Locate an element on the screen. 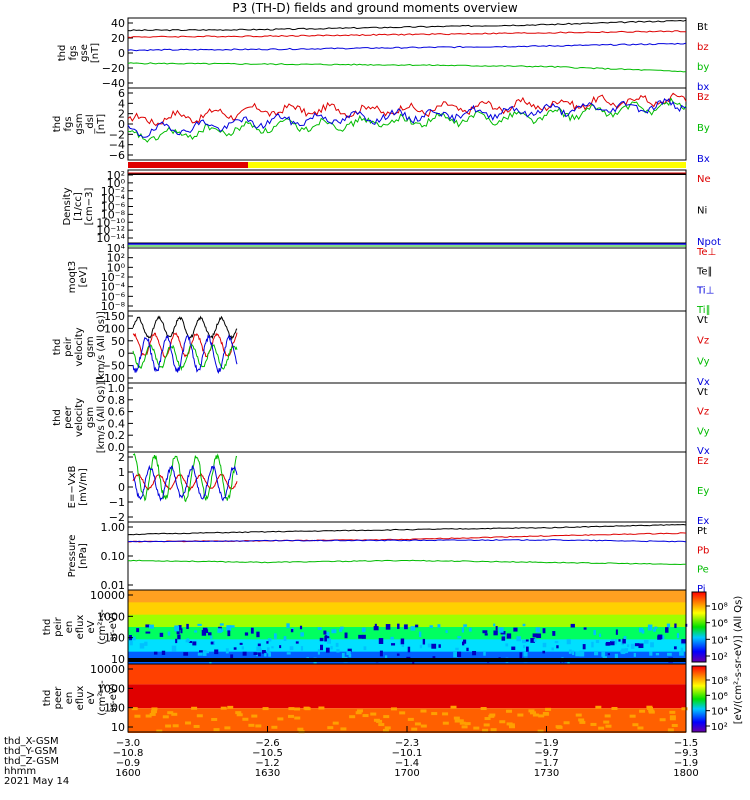 Image resolution: width=750 pixels, height=800 pixels. series-Pt is located at coordinates (407, 529).